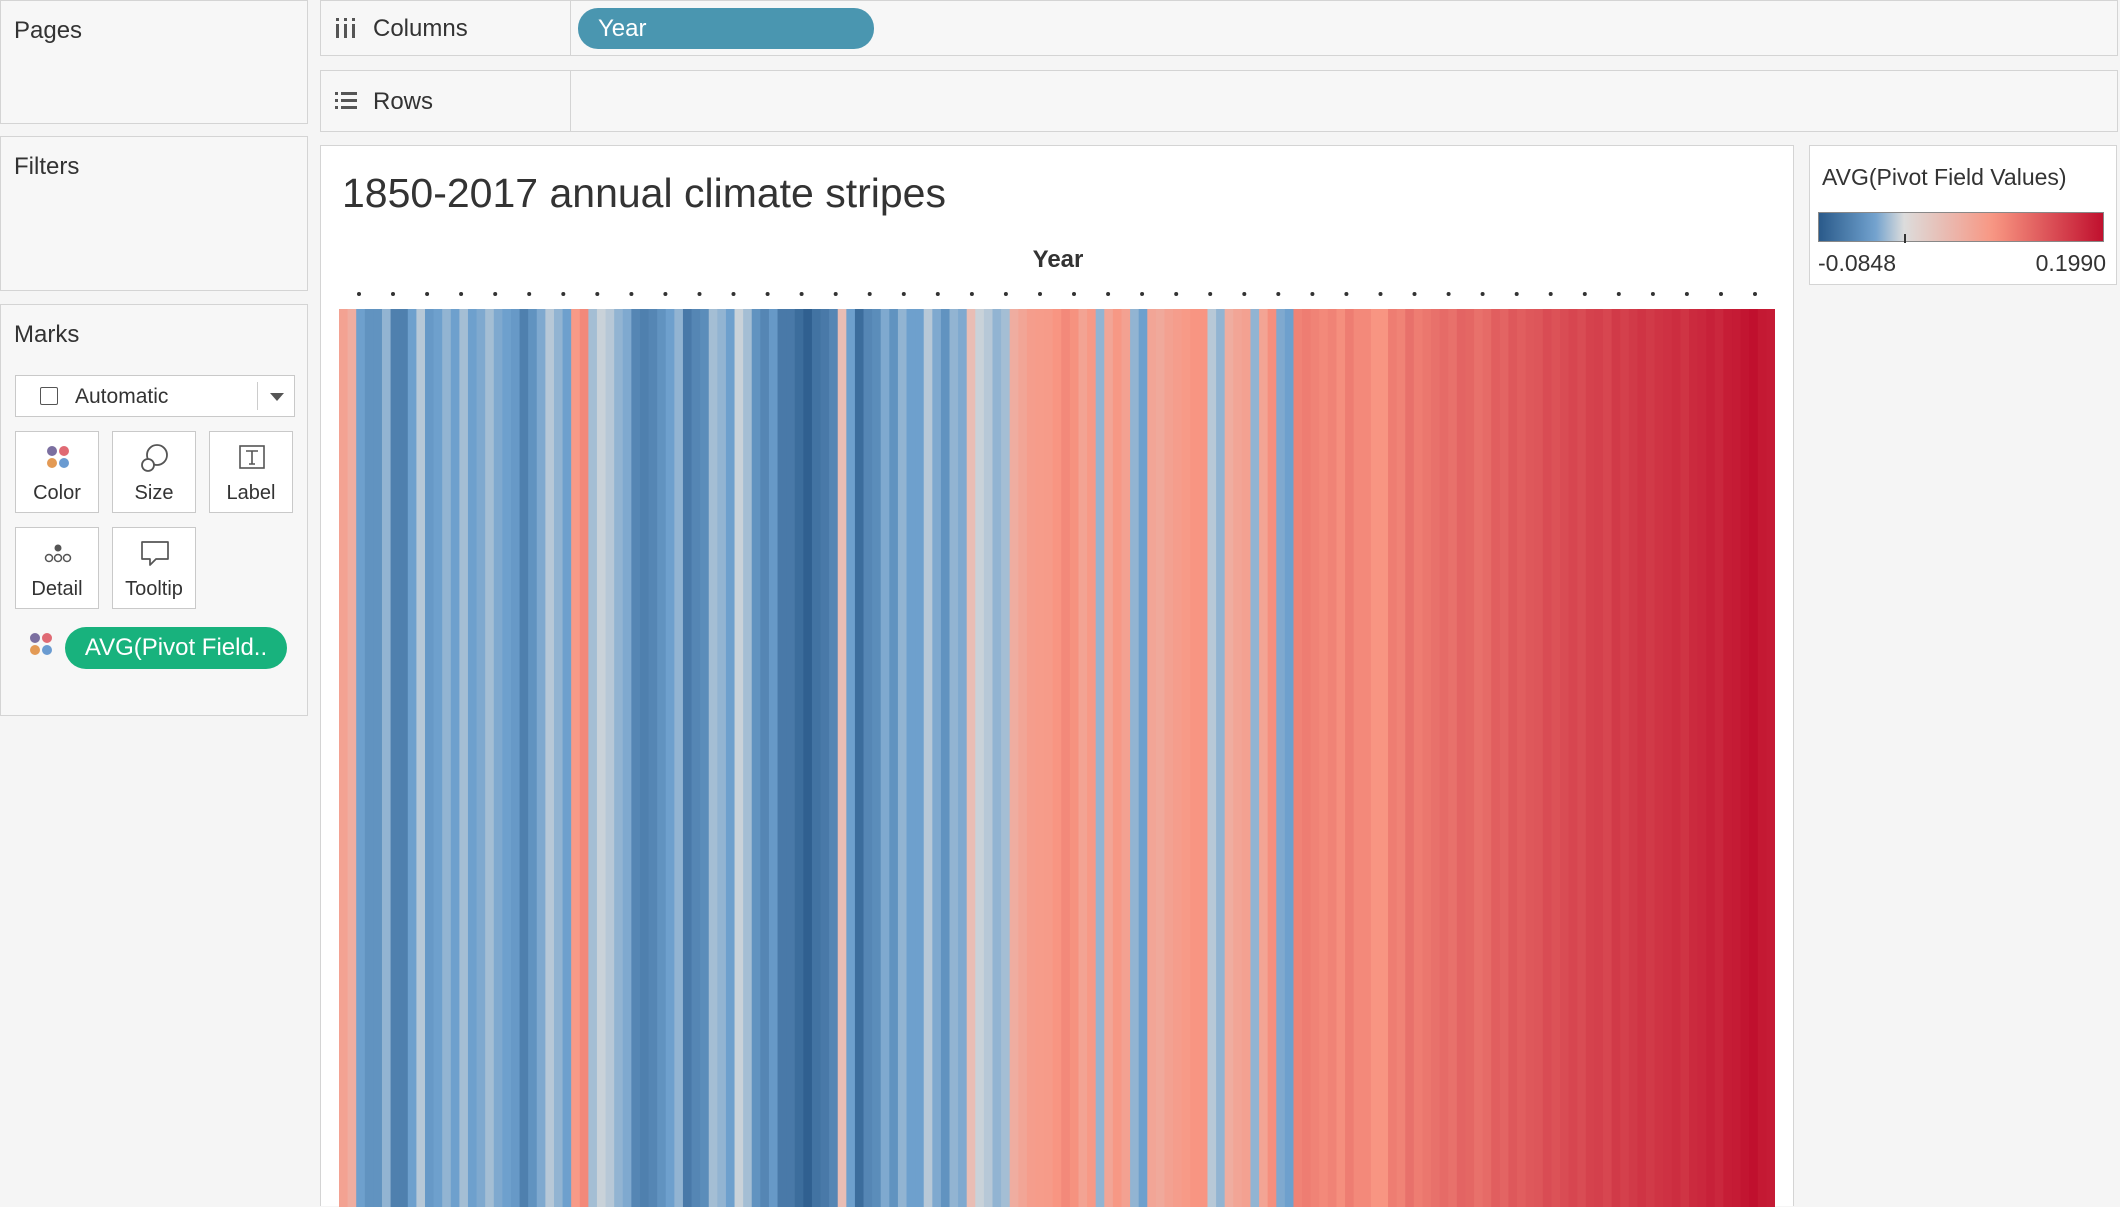 The height and width of the screenshot is (1207, 2120). What do you see at coordinates (1219, 101) in the screenshot?
I see `rows-shelf: Rows` at bounding box center [1219, 101].